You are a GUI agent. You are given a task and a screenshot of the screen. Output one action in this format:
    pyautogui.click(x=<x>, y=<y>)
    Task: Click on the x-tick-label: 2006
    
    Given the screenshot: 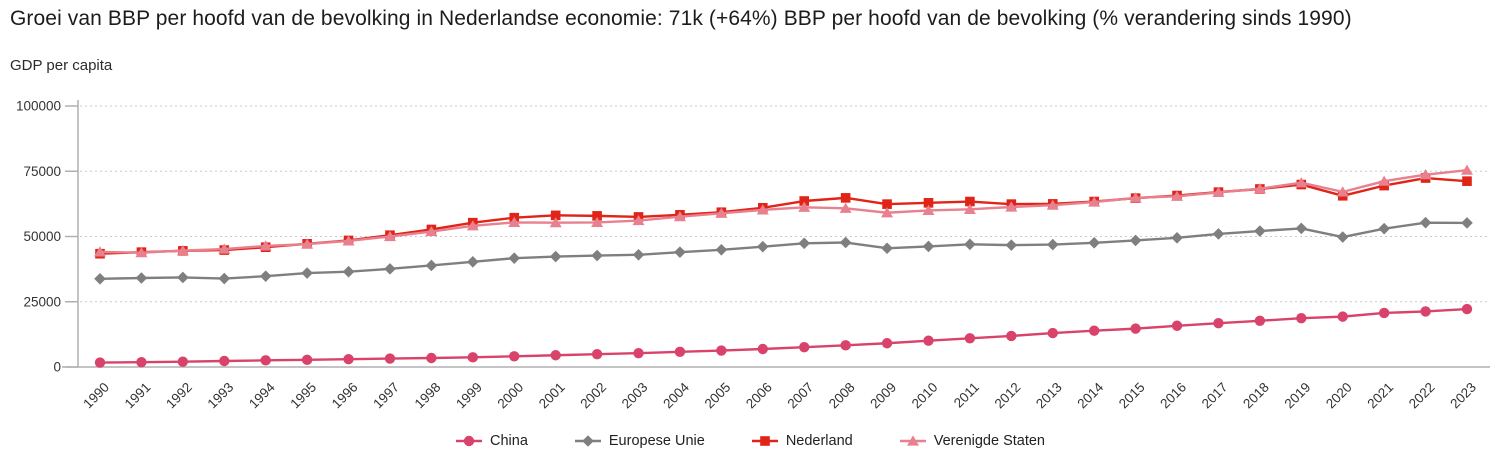 What is the action you would take?
    pyautogui.click(x=759, y=396)
    